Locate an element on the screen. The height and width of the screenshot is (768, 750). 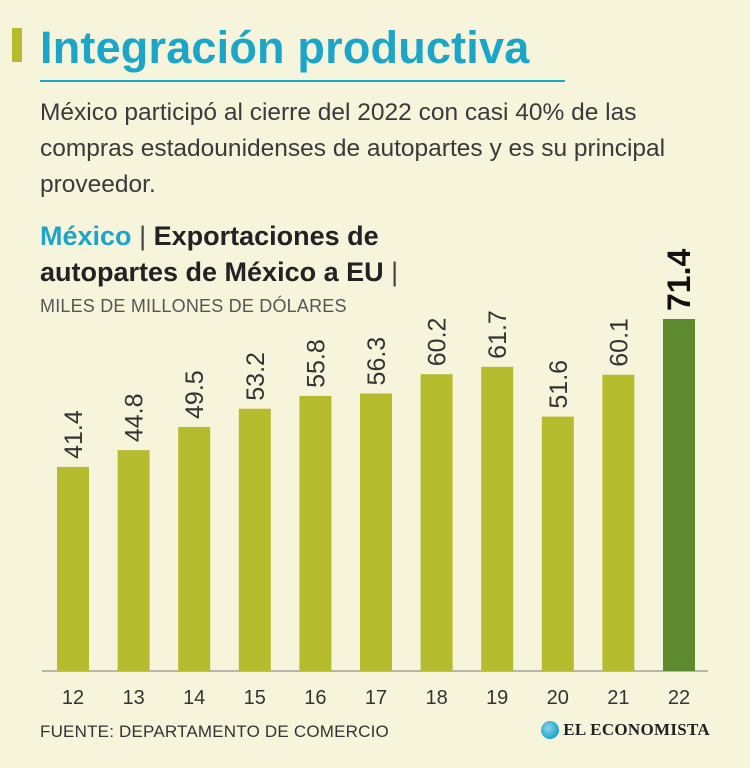
x-tick-label-19: 19 is located at coordinates (497, 698).